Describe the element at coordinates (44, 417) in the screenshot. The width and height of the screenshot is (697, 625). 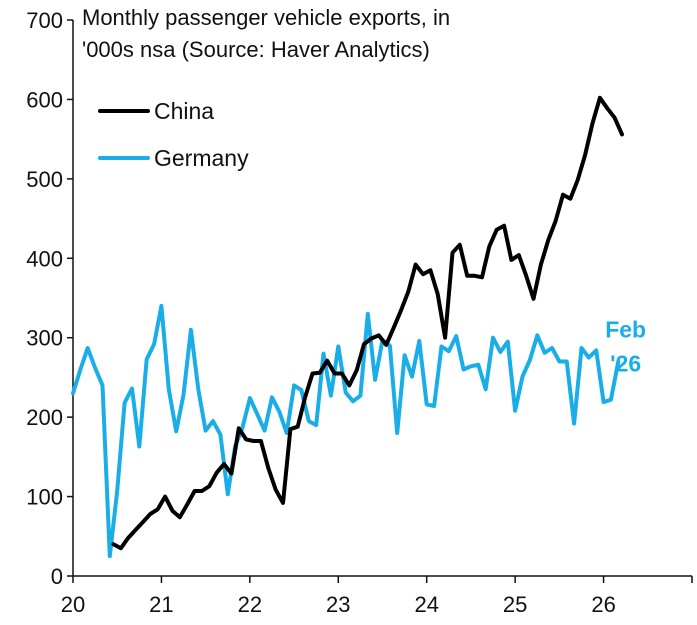
I see `y-tick-label: 200` at that location.